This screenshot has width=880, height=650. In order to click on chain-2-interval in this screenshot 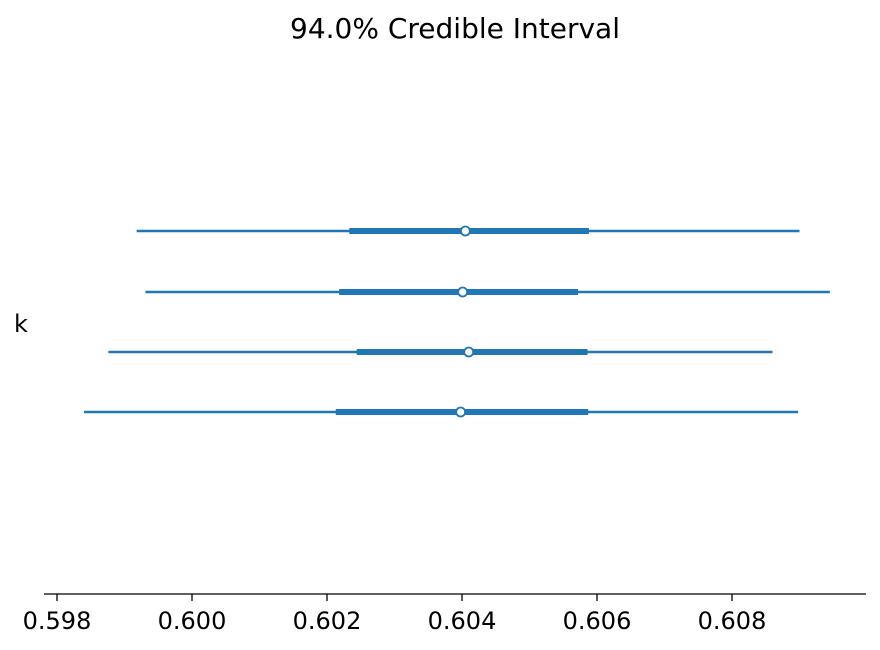, I will do `click(440, 352)`.